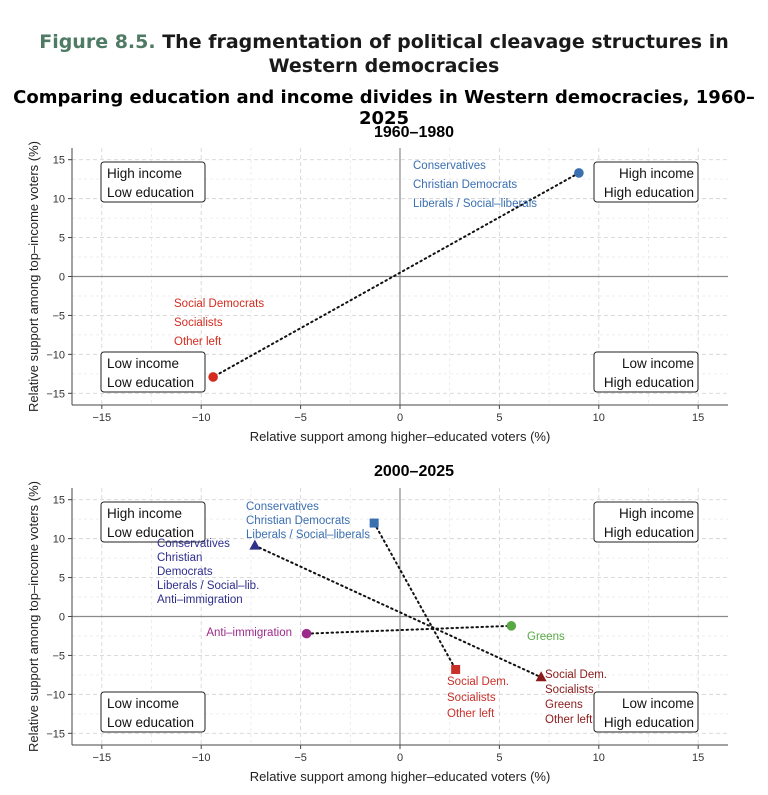 Image resolution: width=768 pixels, height=795 pixels. What do you see at coordinates (414, 471) in the screenshot?
I see `chart-title: 2000–2025` at bounding box center [414, 471].